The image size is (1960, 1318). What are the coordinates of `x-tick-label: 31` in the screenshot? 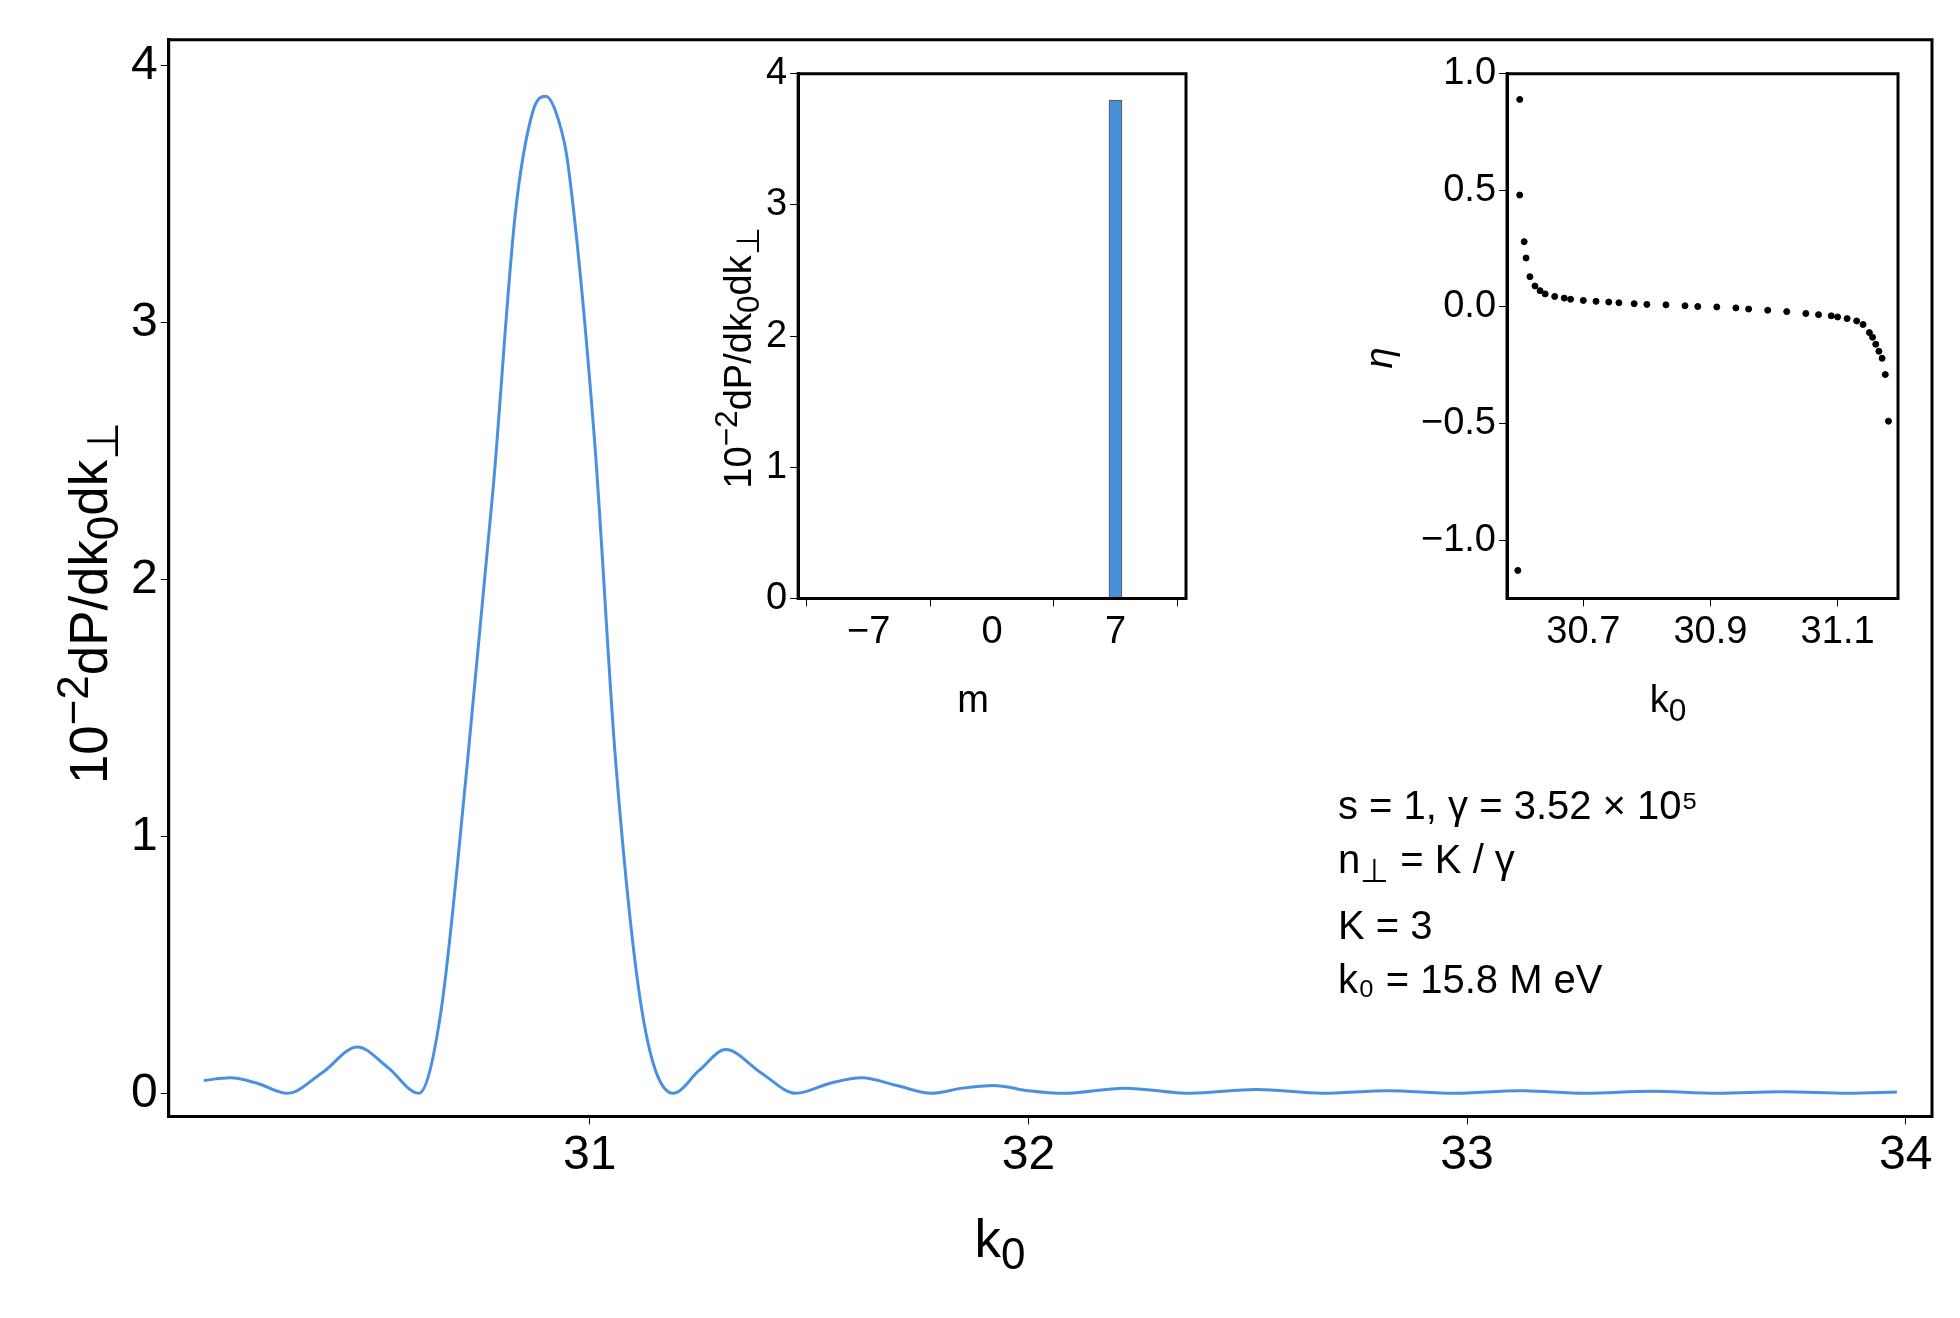 It's located at (590, 1153).